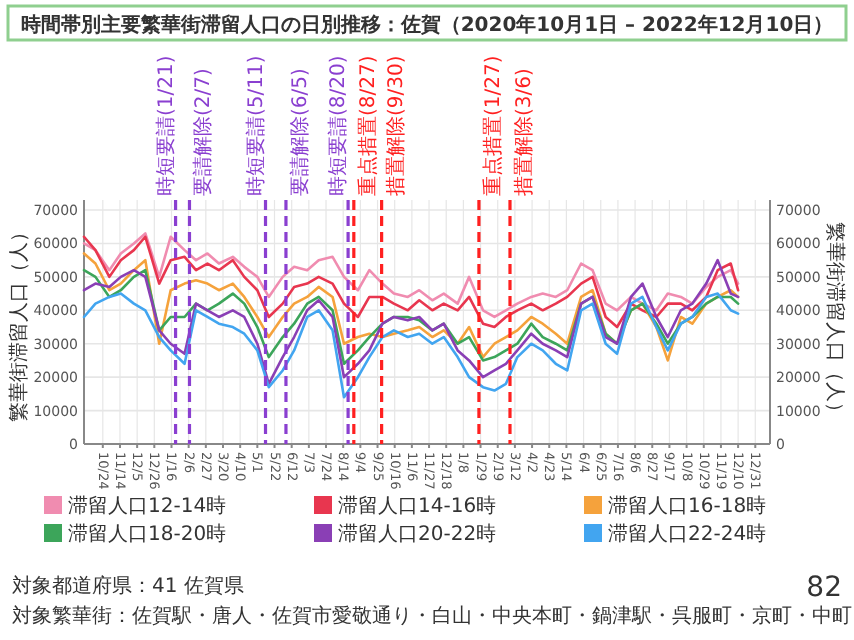 This screenshot has height=640, width=854. Describe the element at coordinates (432, 616) in the screenshot. I see `text: 対象繁華街：佐賀駅・唐人・佐賀市愛敬通り・白山・中央本町・鍋津駅・呉服町・京町・中町` at that location.